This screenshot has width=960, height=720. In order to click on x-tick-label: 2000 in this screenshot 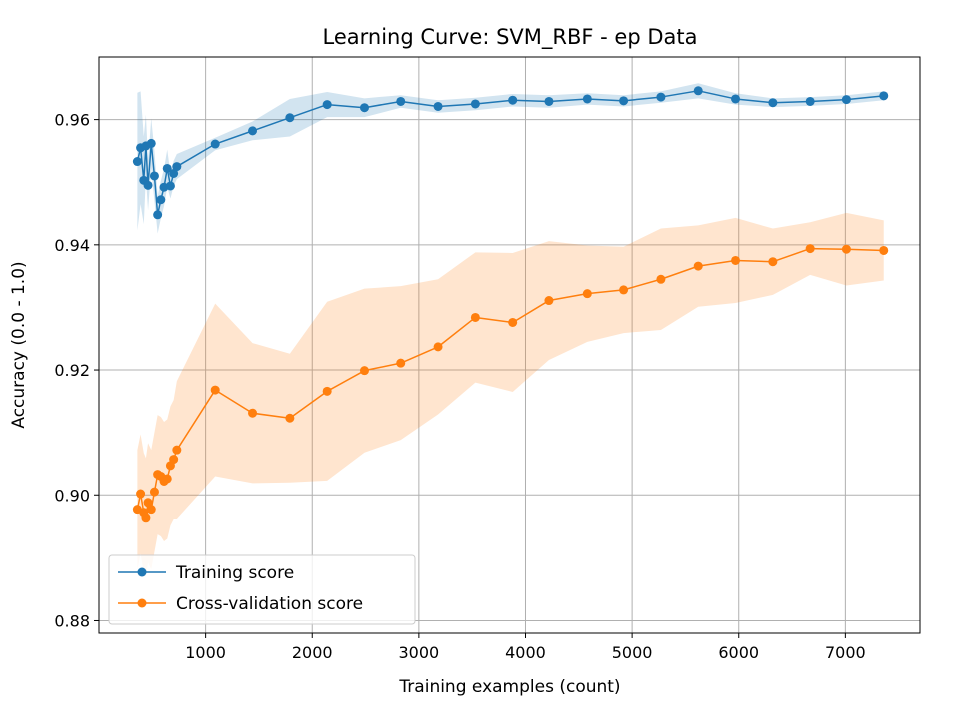, I will do `click(312, 652)`.